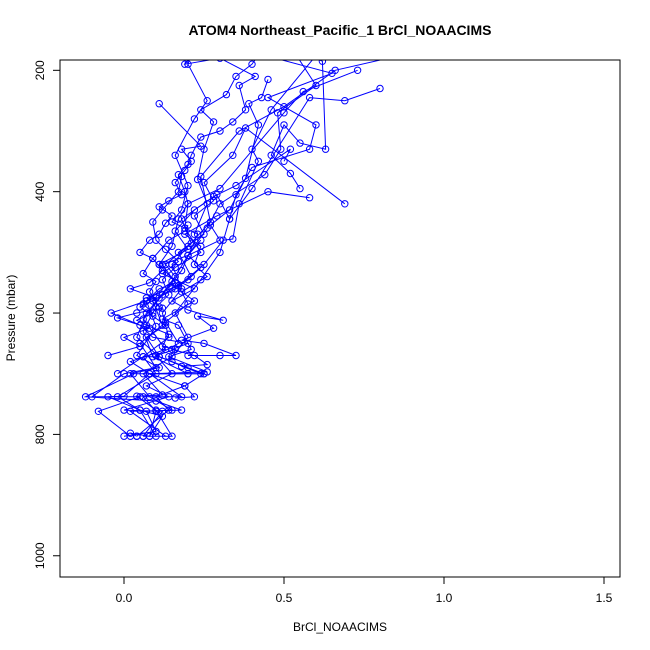 The height and width of the screenshot is (650, 650). What do you see at coordinates (364, 590) in the screenshot?
I see `x-axis: 0.0 0.5 1.0 1.5` at bounding box center [364, 590].